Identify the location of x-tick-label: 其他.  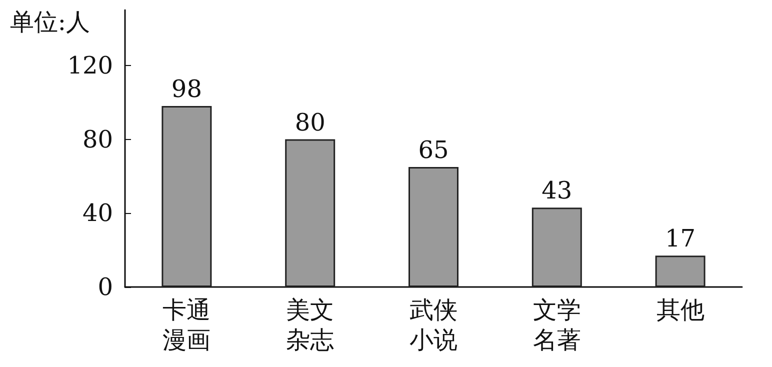
(680, 310).